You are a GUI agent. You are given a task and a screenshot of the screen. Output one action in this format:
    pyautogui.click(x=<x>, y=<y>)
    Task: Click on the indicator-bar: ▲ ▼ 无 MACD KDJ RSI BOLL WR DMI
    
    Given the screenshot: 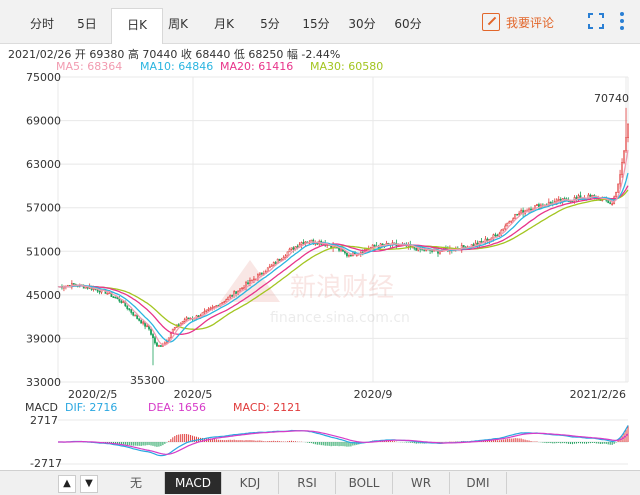 What is the action you would take?
    pyautogui.click(x=320, y=482)
    